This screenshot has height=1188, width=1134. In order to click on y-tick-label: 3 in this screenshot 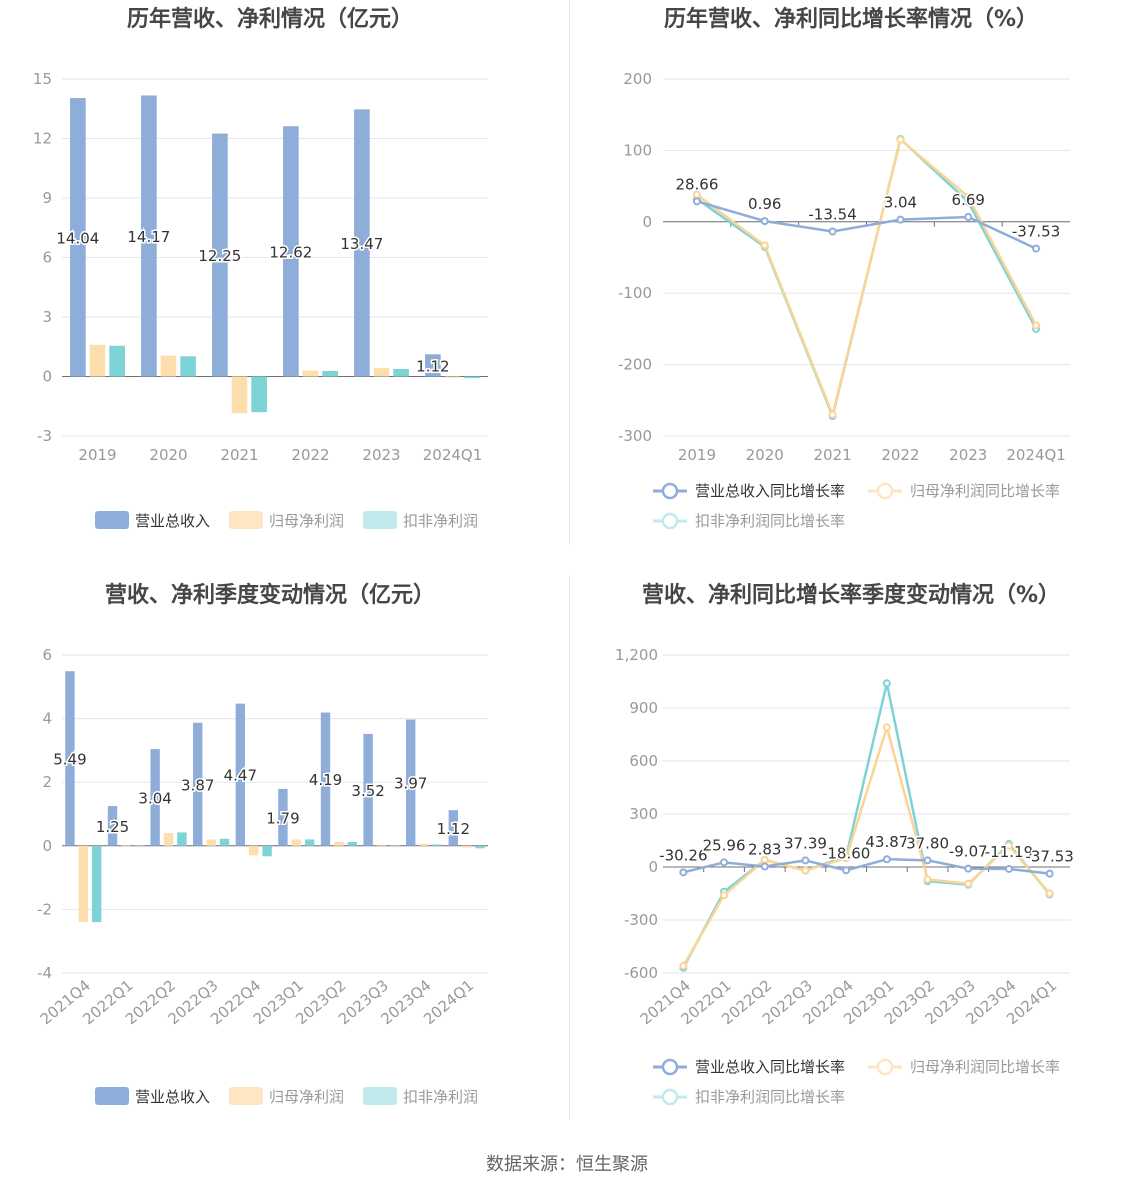, I will do `click(47, 317)`.